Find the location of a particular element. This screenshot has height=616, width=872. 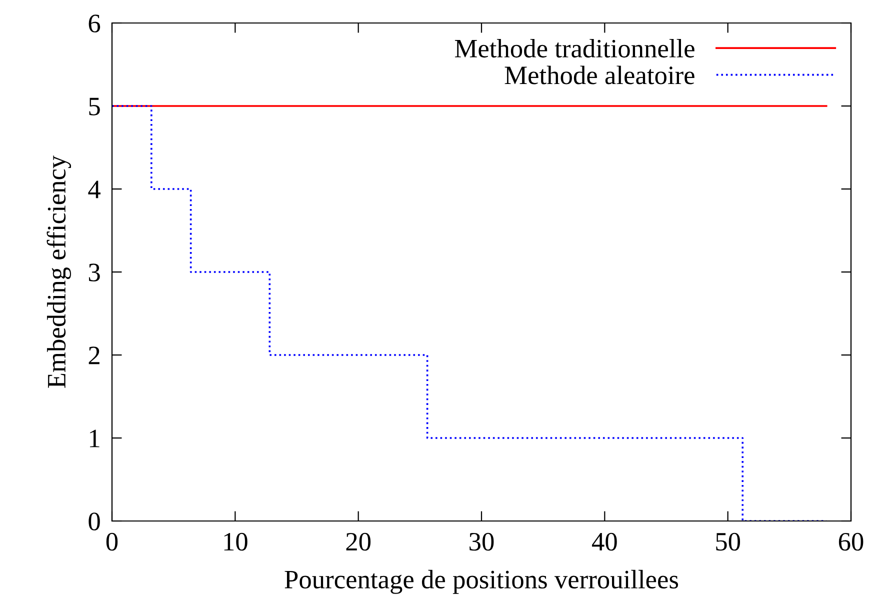

y-tick-label: 6 is located at coordinates (94, 23).